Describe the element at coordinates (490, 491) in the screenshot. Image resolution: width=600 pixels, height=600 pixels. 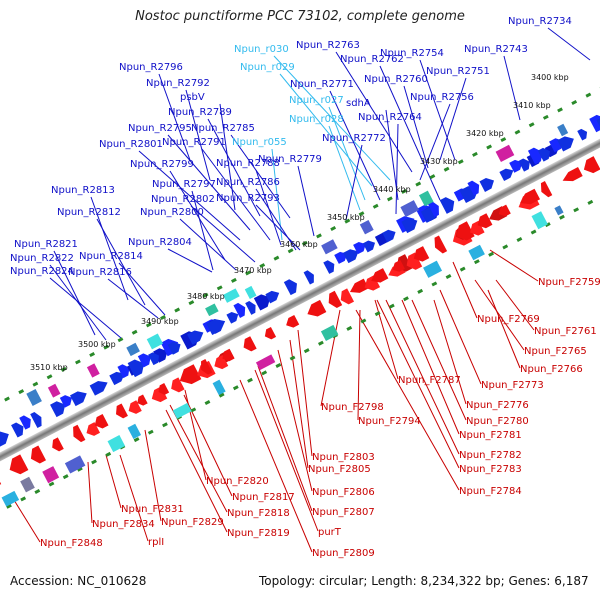
I see `gene-label: Npun_F2784` at that location.